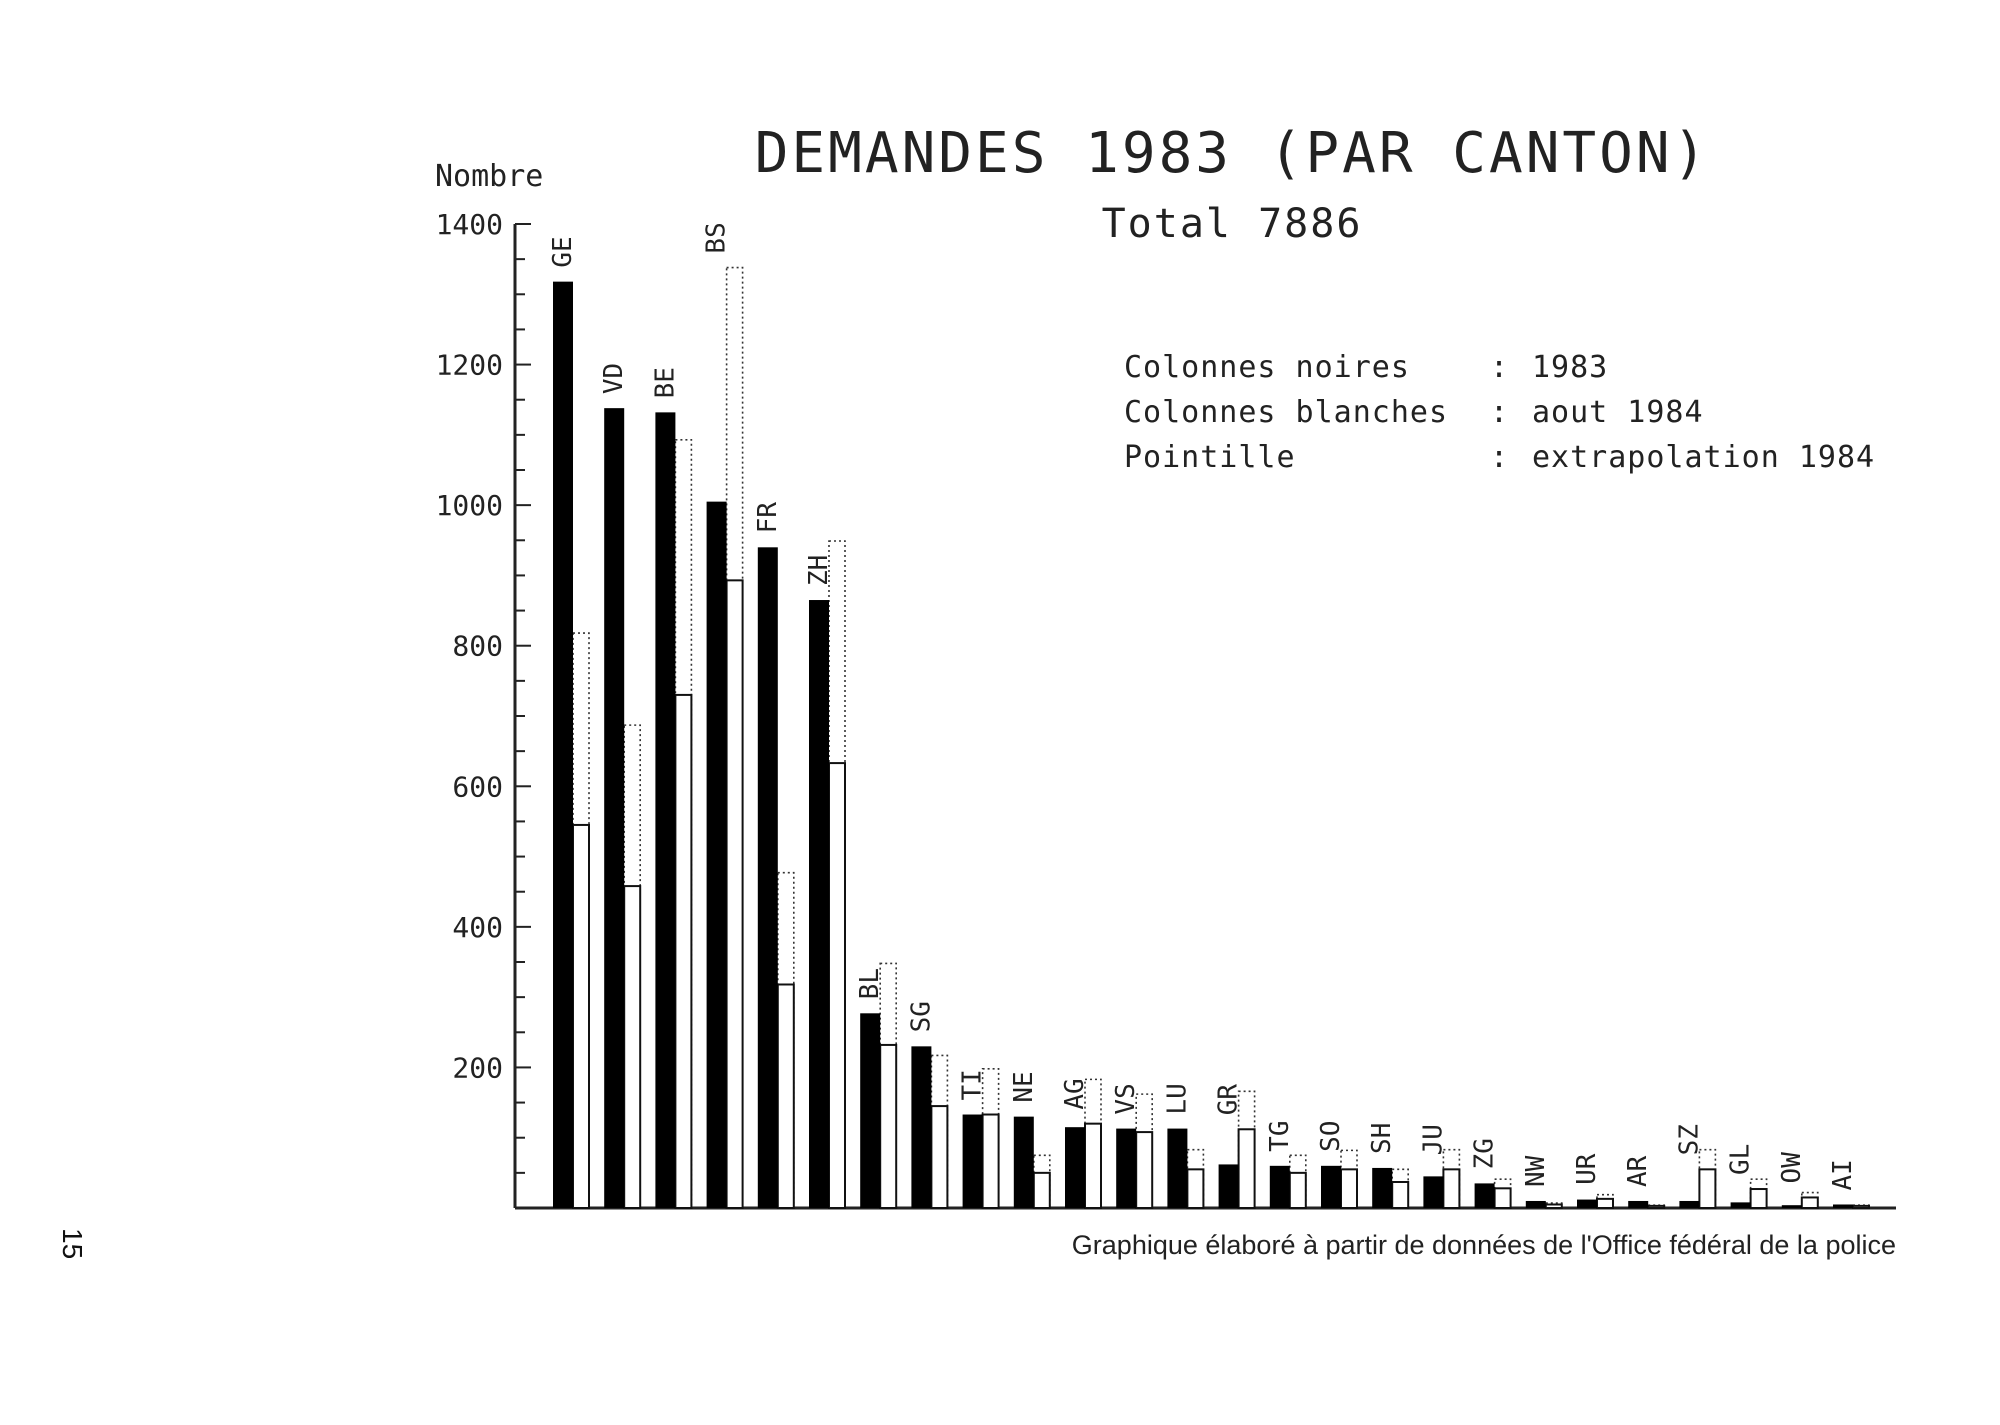  What do you see at coordinates (1210, 457) in the screenshot?
I see `legend-label-extrapolation: Pointille` at bounding box center [1210, 457].